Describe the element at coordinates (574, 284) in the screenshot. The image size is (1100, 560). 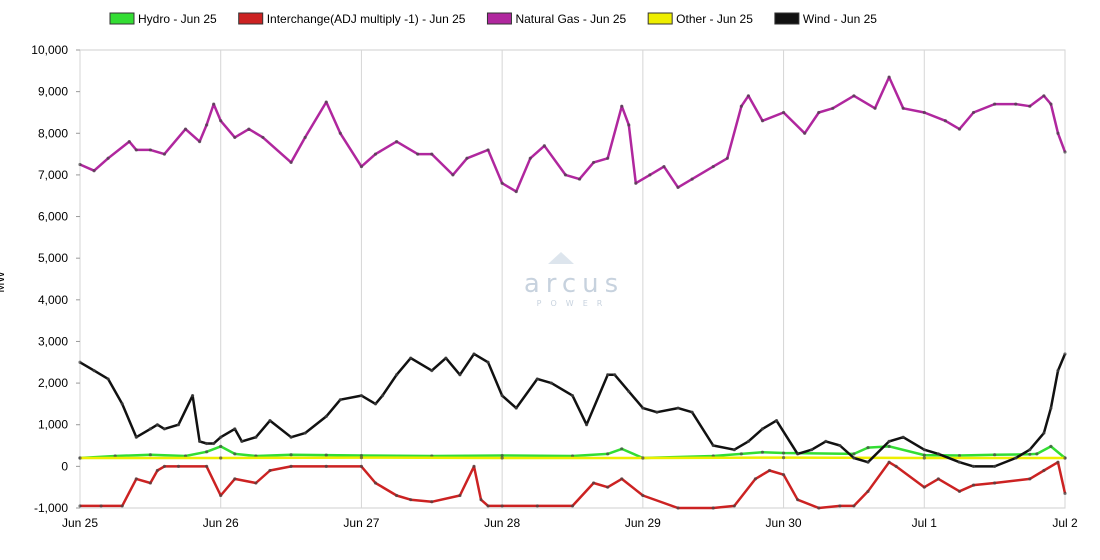
I see `watermark-logo-text: arcus` at that location.